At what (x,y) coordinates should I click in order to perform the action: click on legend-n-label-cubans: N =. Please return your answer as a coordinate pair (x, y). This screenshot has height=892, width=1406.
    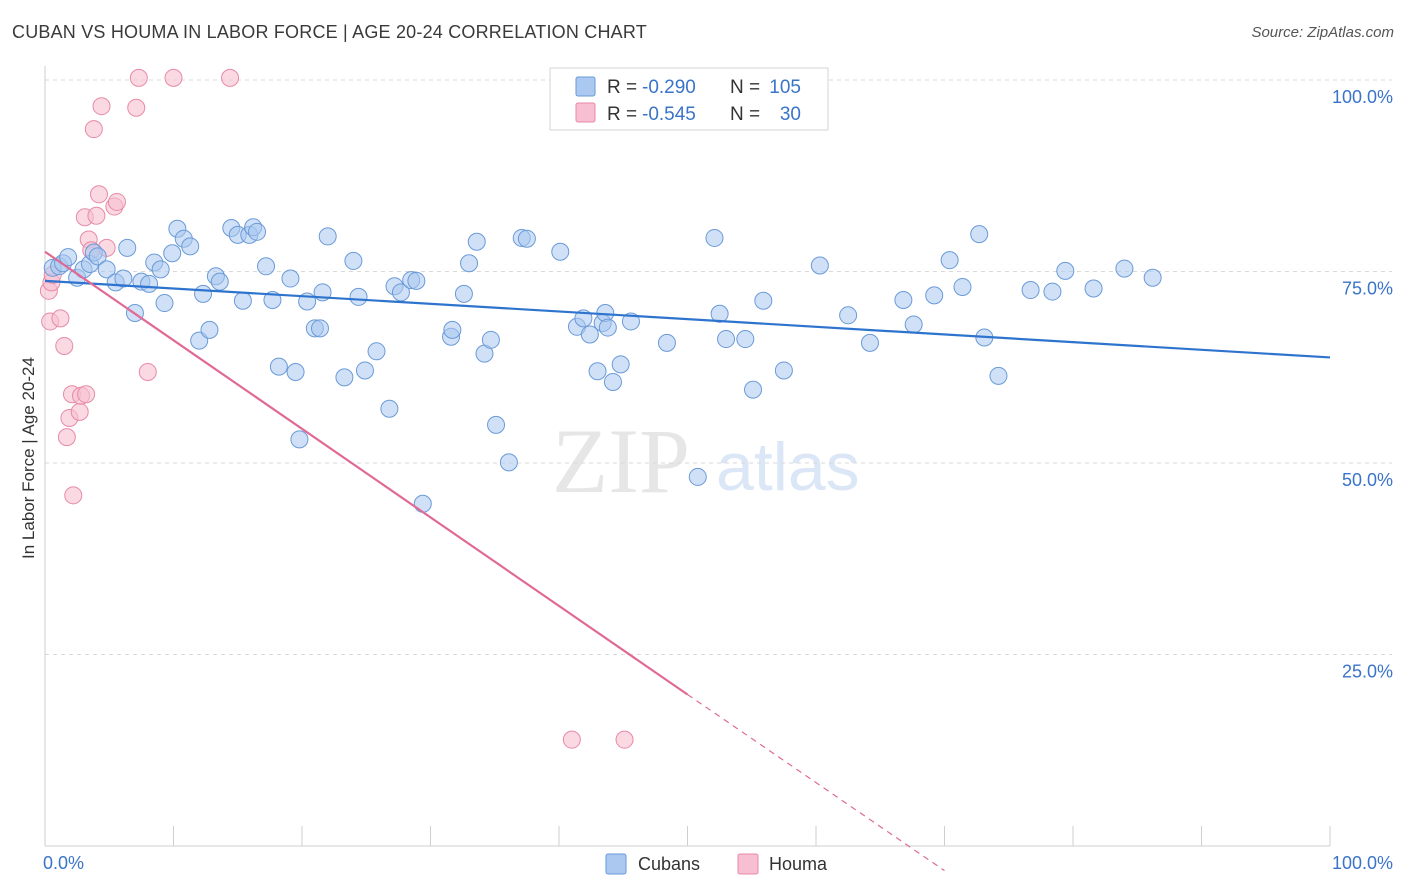
    Looking at the image, I should click on (745, 87).